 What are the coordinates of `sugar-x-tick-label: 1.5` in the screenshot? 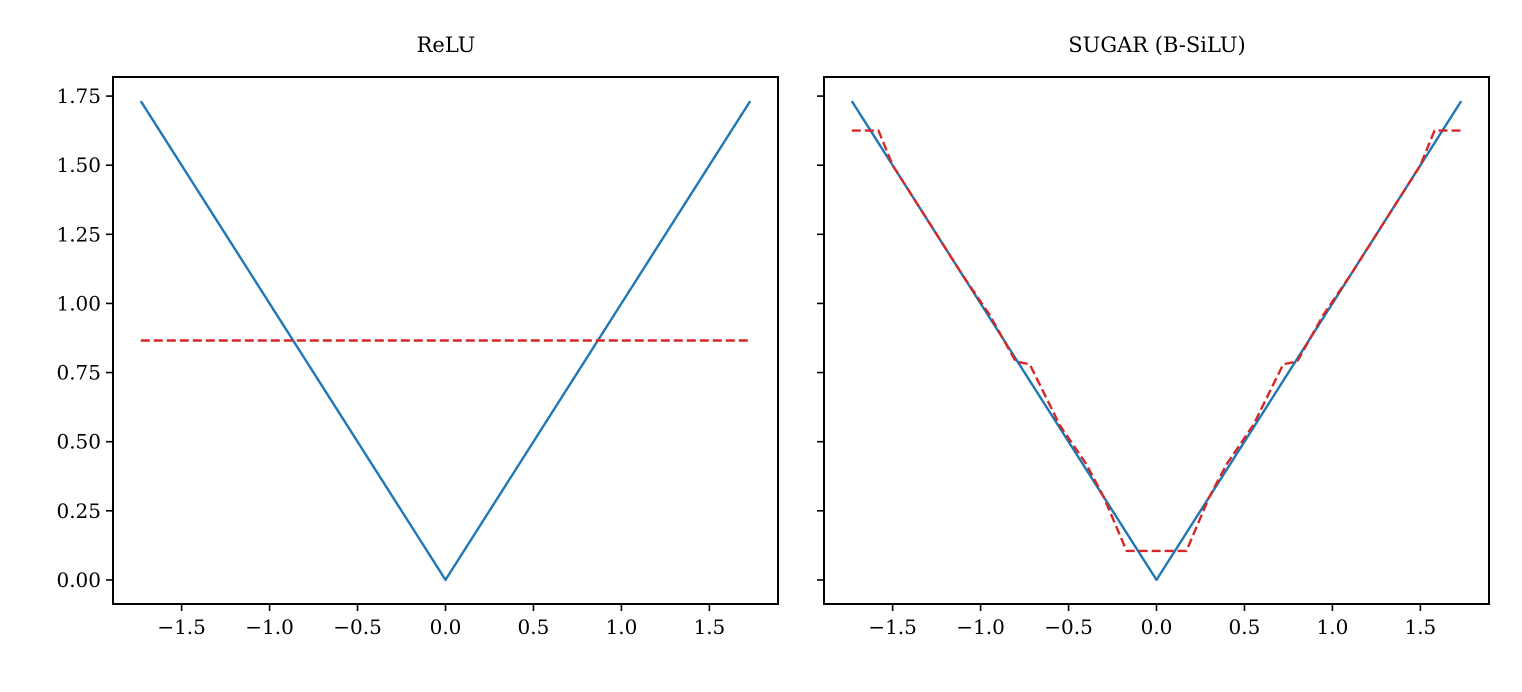 It's located at (1420, 627).